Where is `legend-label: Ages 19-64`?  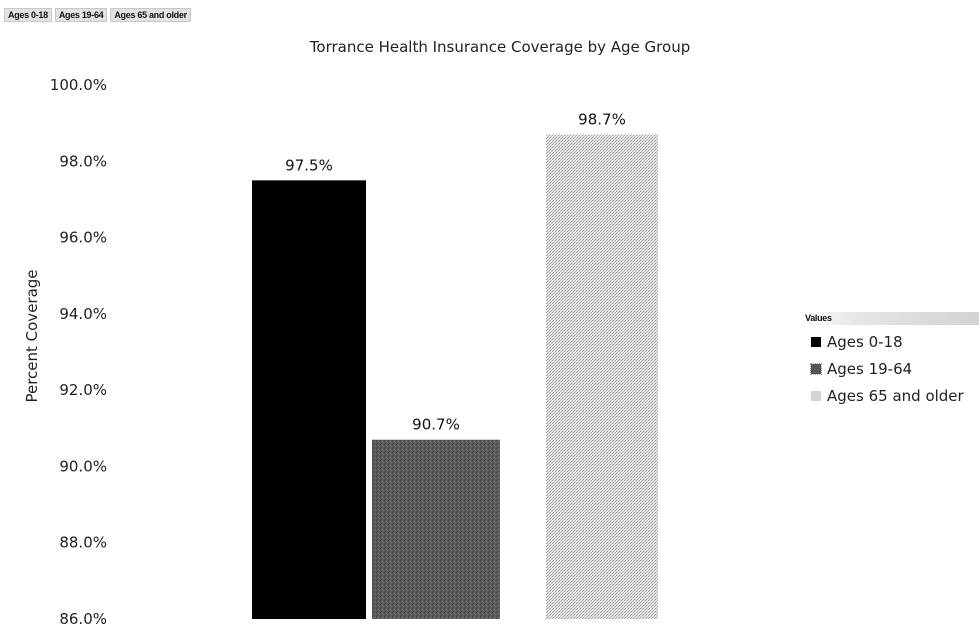
legend-label: Ages 19-64 is located at coordinates (870, 369).